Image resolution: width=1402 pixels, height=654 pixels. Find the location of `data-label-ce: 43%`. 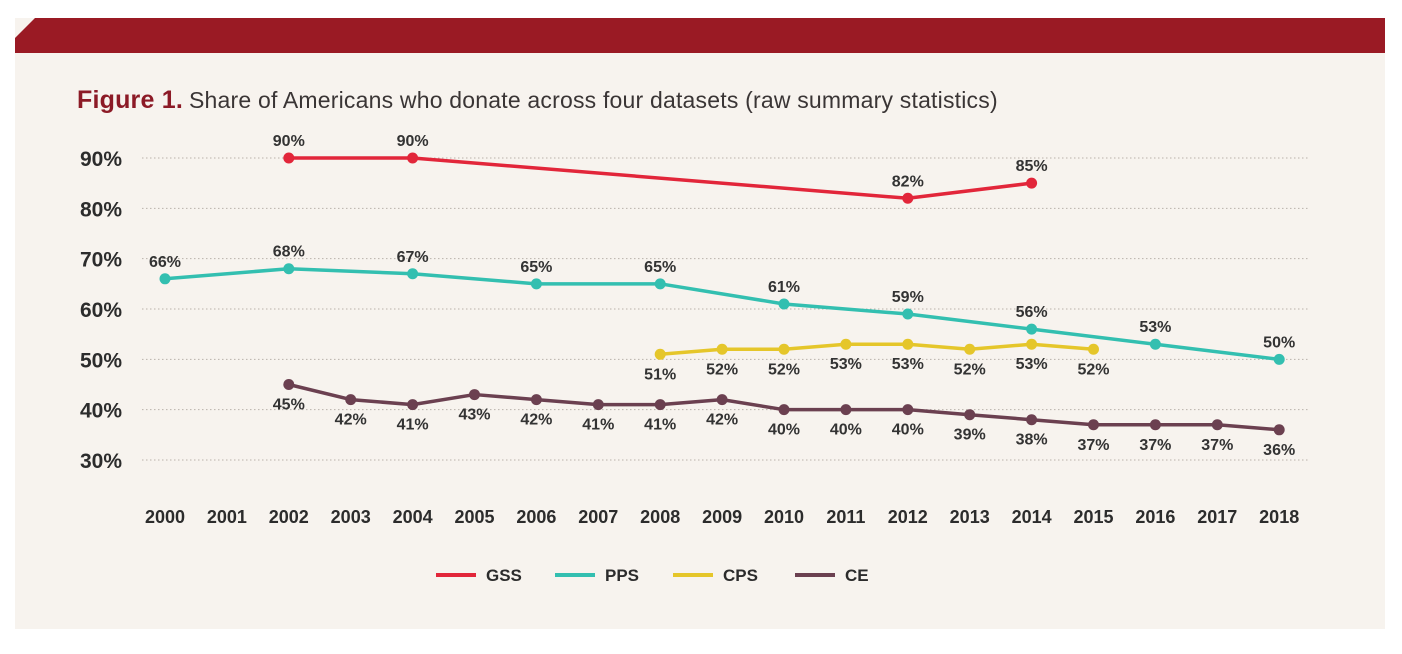

data-label-ce: 43% is located at coordinates (474, 415).